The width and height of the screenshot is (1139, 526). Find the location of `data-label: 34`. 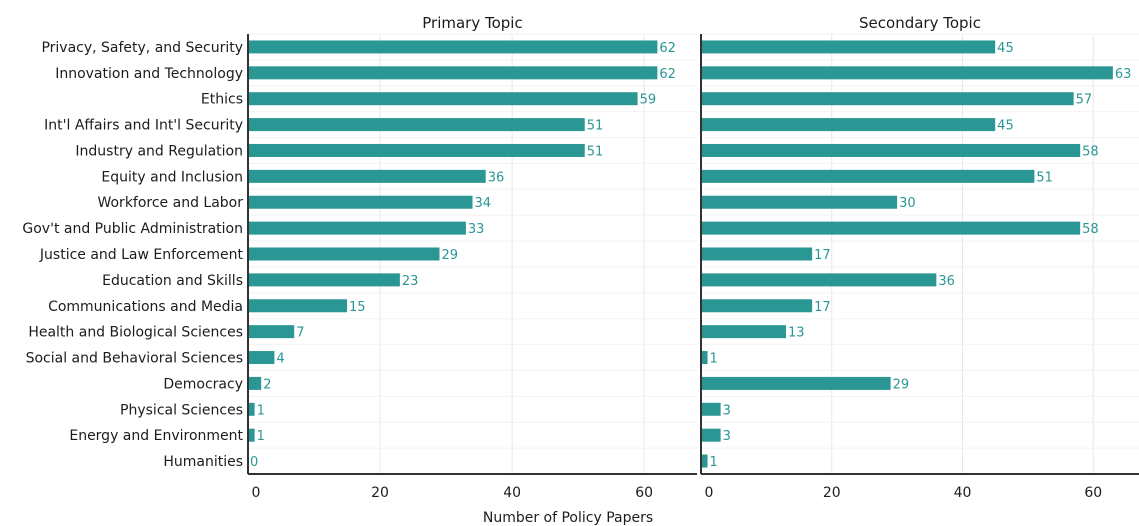

data-label: 34 is located at coordinates (483, 203).